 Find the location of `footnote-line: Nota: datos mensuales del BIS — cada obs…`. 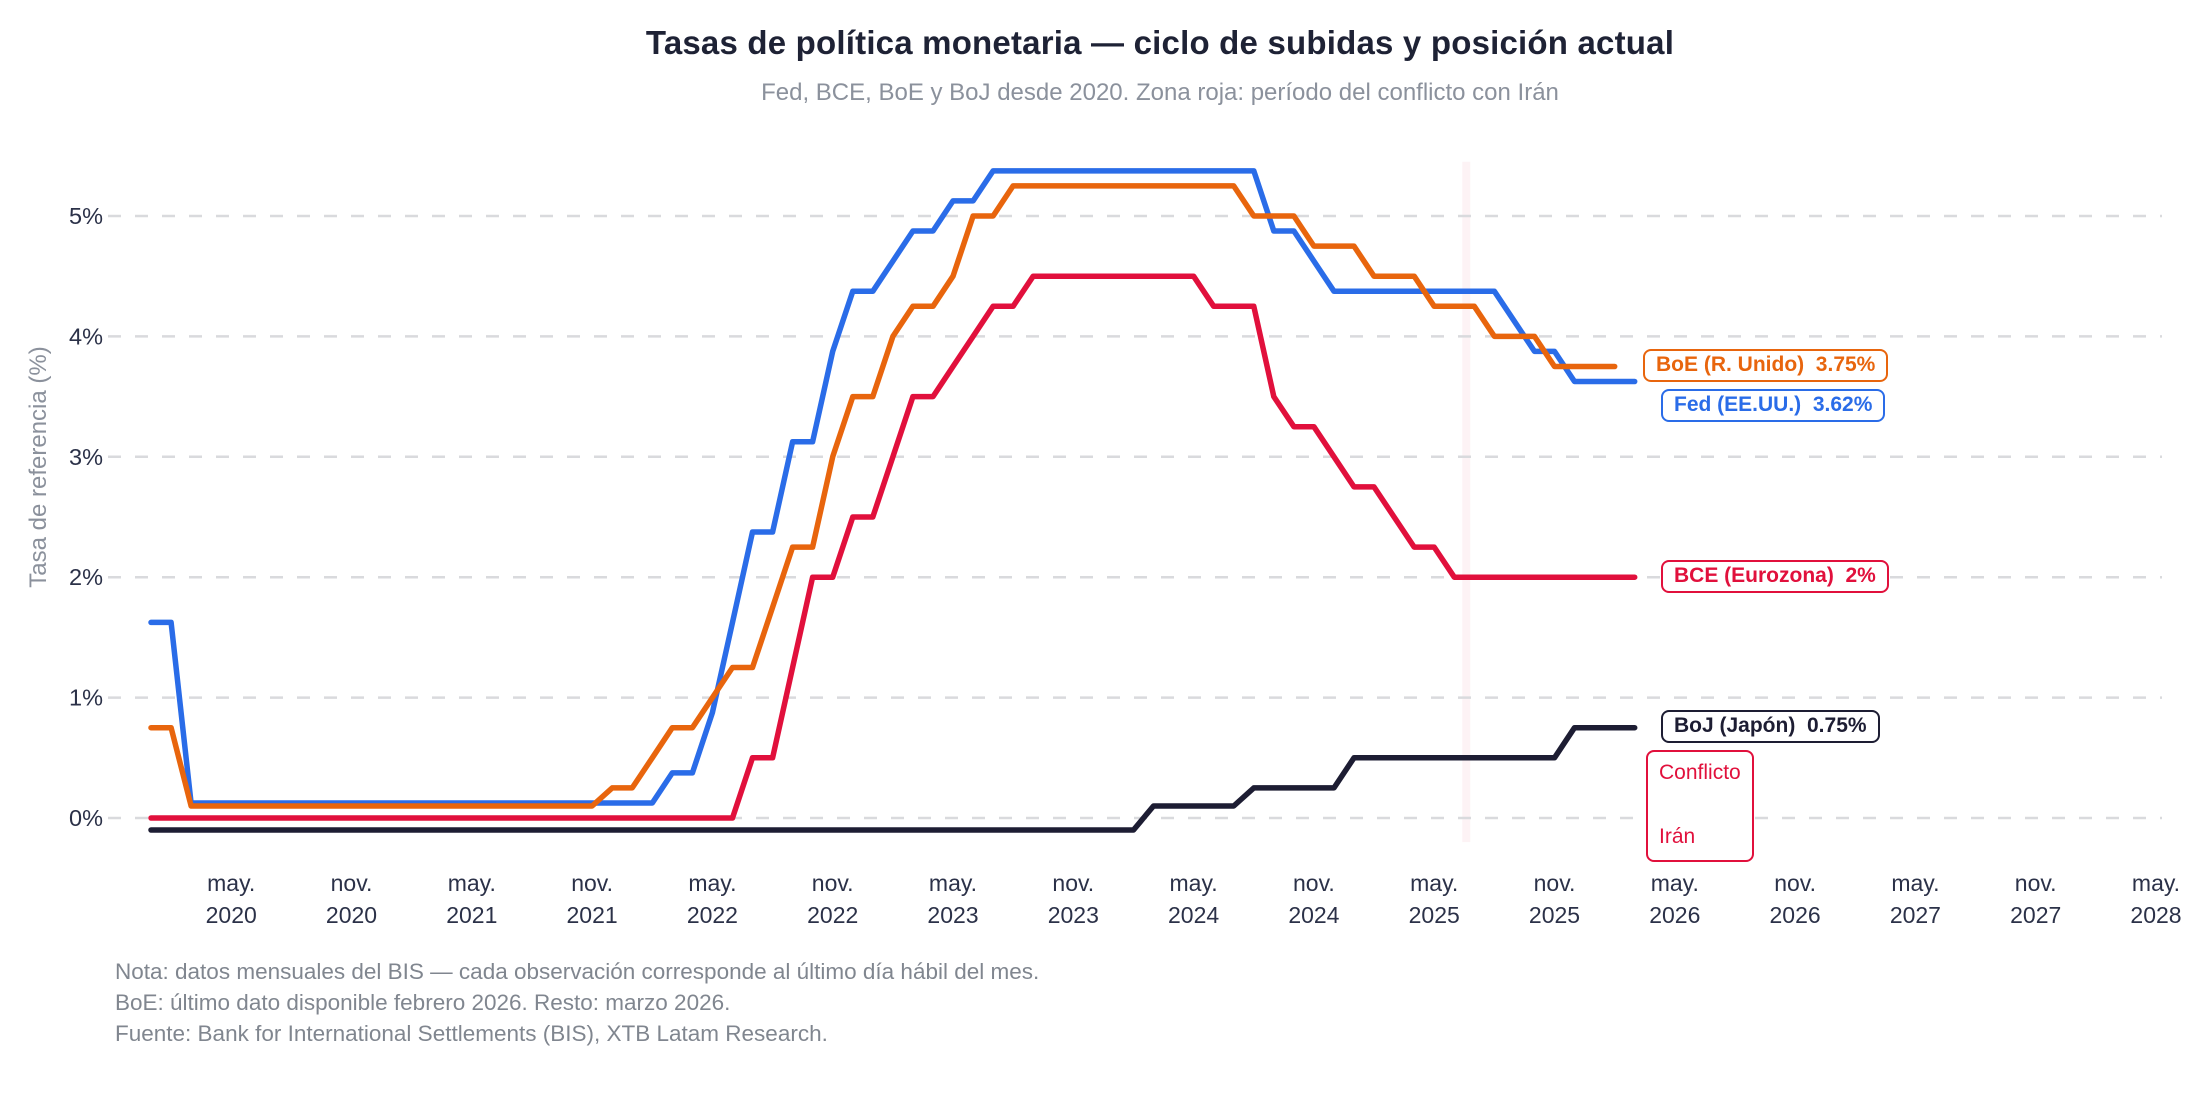

footnote-line: Nota: datos mensuales del BIS — cada obs… is located at coordinates (577, 971).